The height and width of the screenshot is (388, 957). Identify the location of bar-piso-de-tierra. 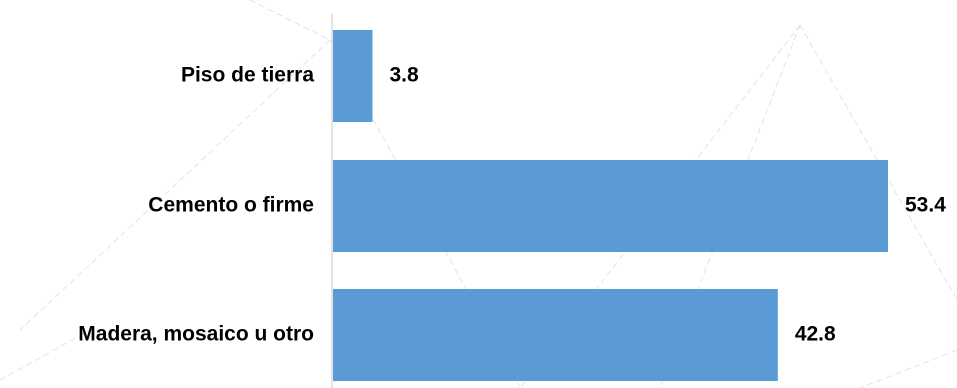
(353, 76).